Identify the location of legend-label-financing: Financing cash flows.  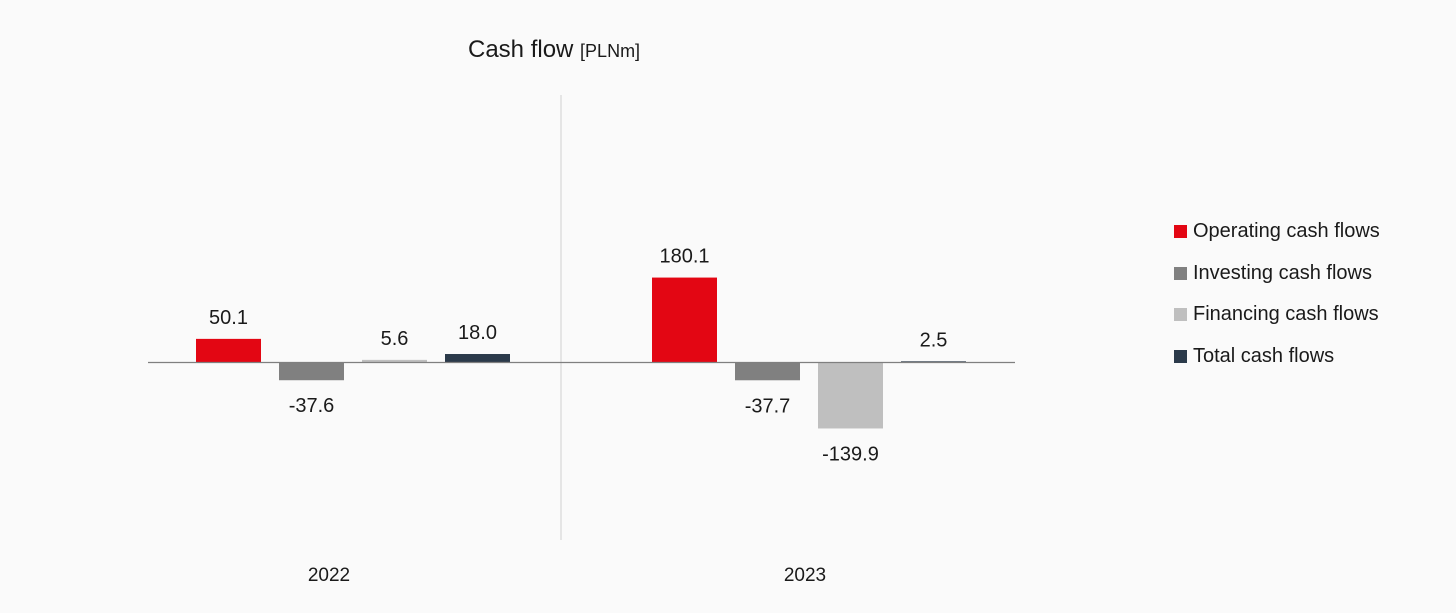
(1286, 314).